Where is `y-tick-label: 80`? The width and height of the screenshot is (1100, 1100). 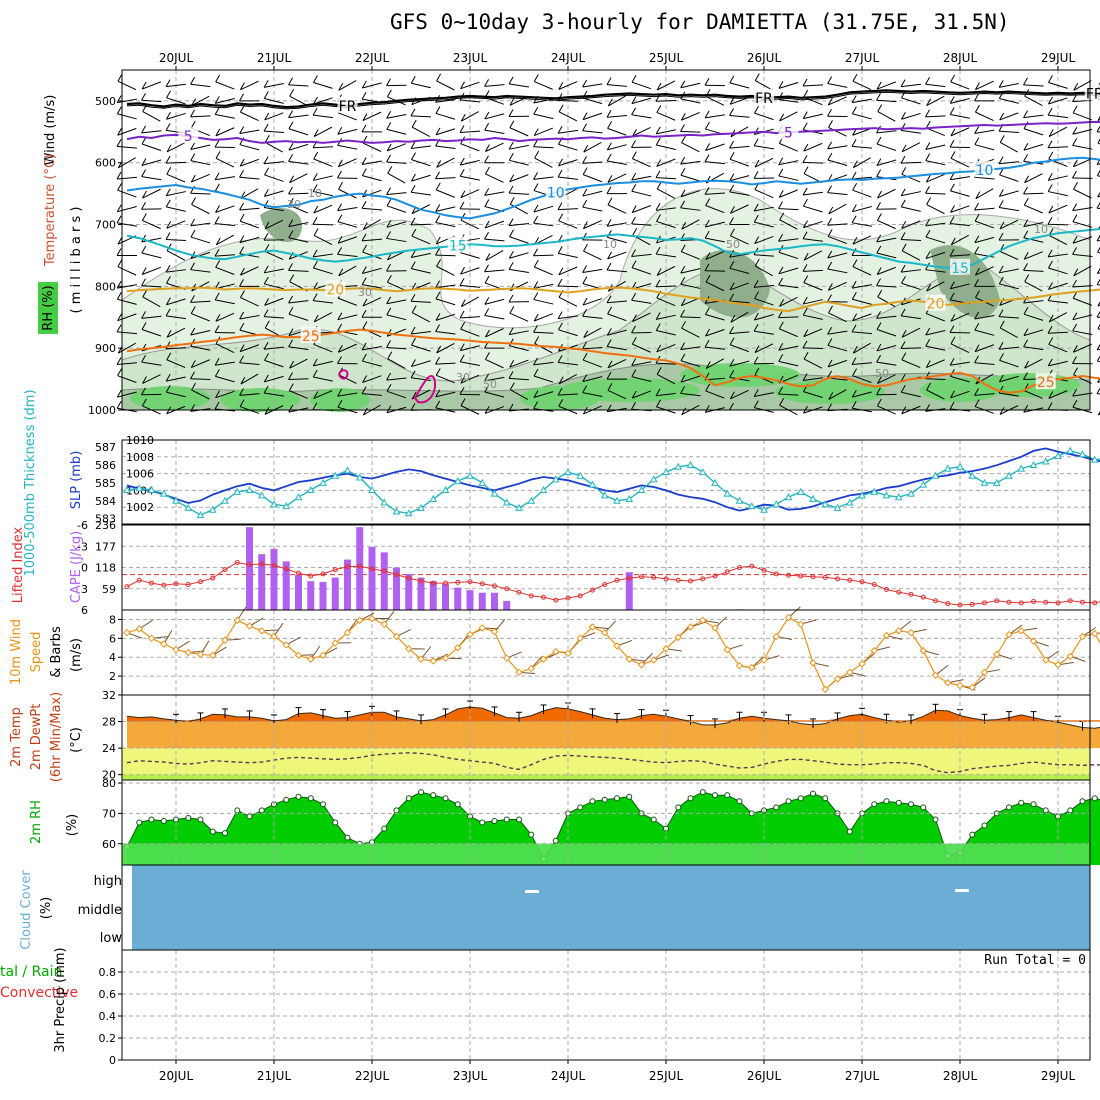
y-tick-label: 80 is located at coordinates (109, 783).